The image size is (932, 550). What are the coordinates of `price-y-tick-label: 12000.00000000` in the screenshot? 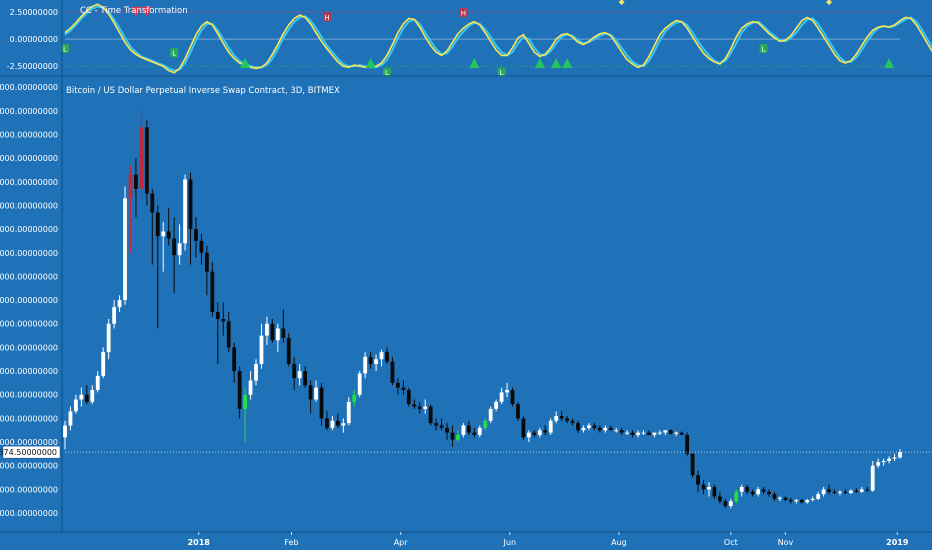 It's located at (29, 300).